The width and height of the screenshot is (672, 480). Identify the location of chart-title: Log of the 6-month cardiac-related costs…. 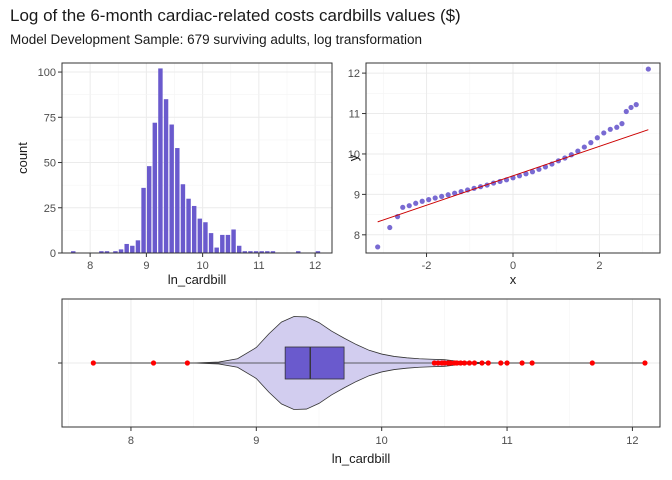
(235, 15).